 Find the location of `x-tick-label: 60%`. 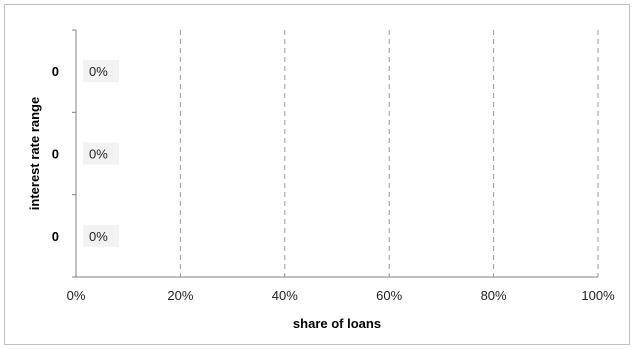

x-tick-label: 60% is located at coordinates (389, 295).